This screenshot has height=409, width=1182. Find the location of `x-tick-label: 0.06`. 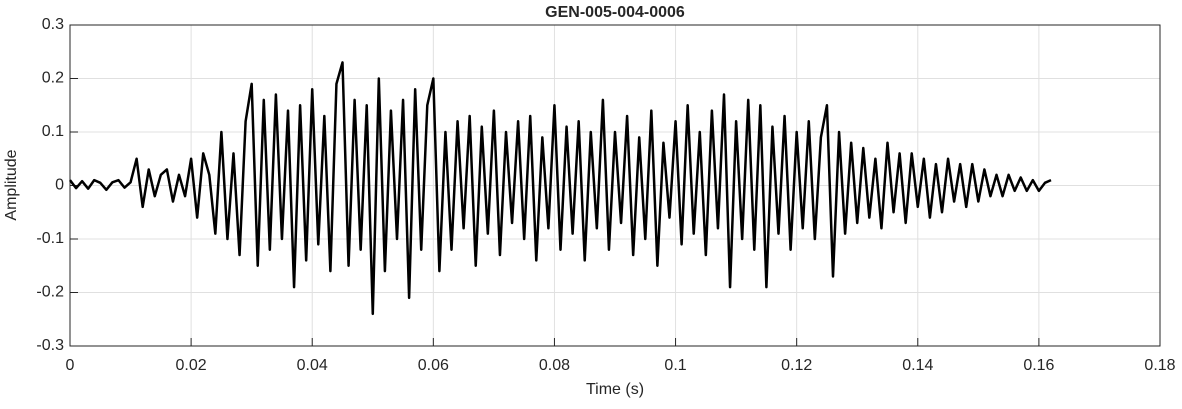

x-tick-label: 0.06 is located at coordinates (433, 365).